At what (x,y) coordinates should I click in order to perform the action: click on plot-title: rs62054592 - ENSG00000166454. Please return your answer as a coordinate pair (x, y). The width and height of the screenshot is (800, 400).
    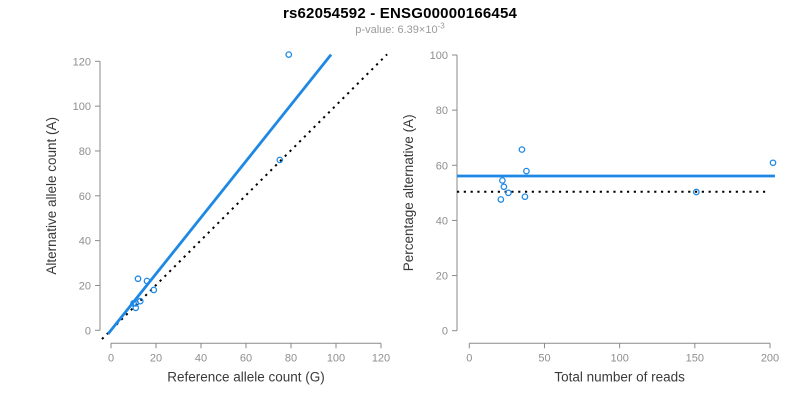
    Looking at the image, I should click on (400, 13).